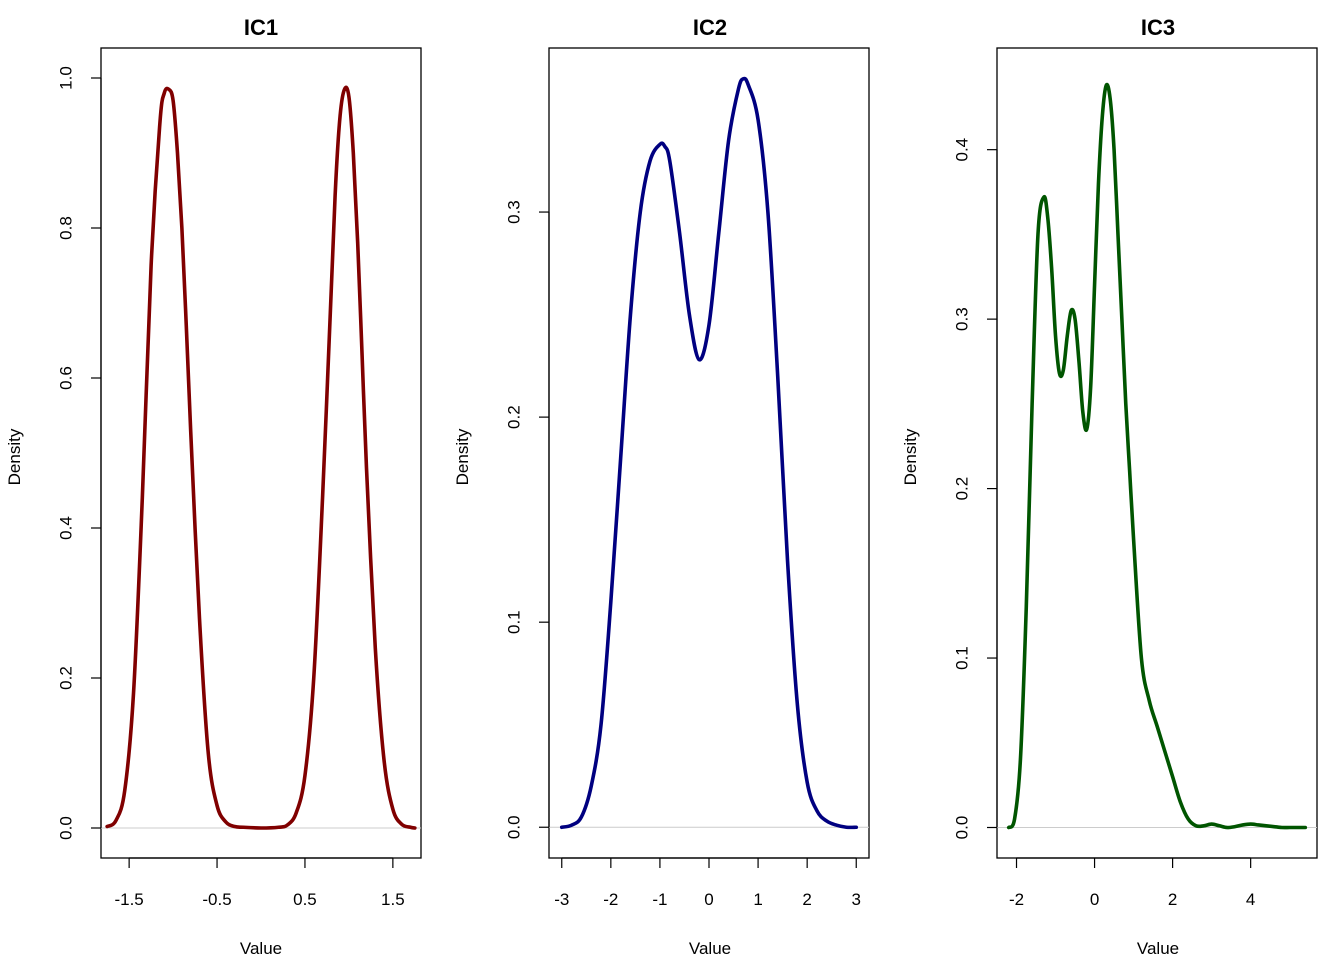  What do you see at coordinates (261, 27) in the screenshot?
I see `panel-title: IC1` at bounding box center [261, 27].